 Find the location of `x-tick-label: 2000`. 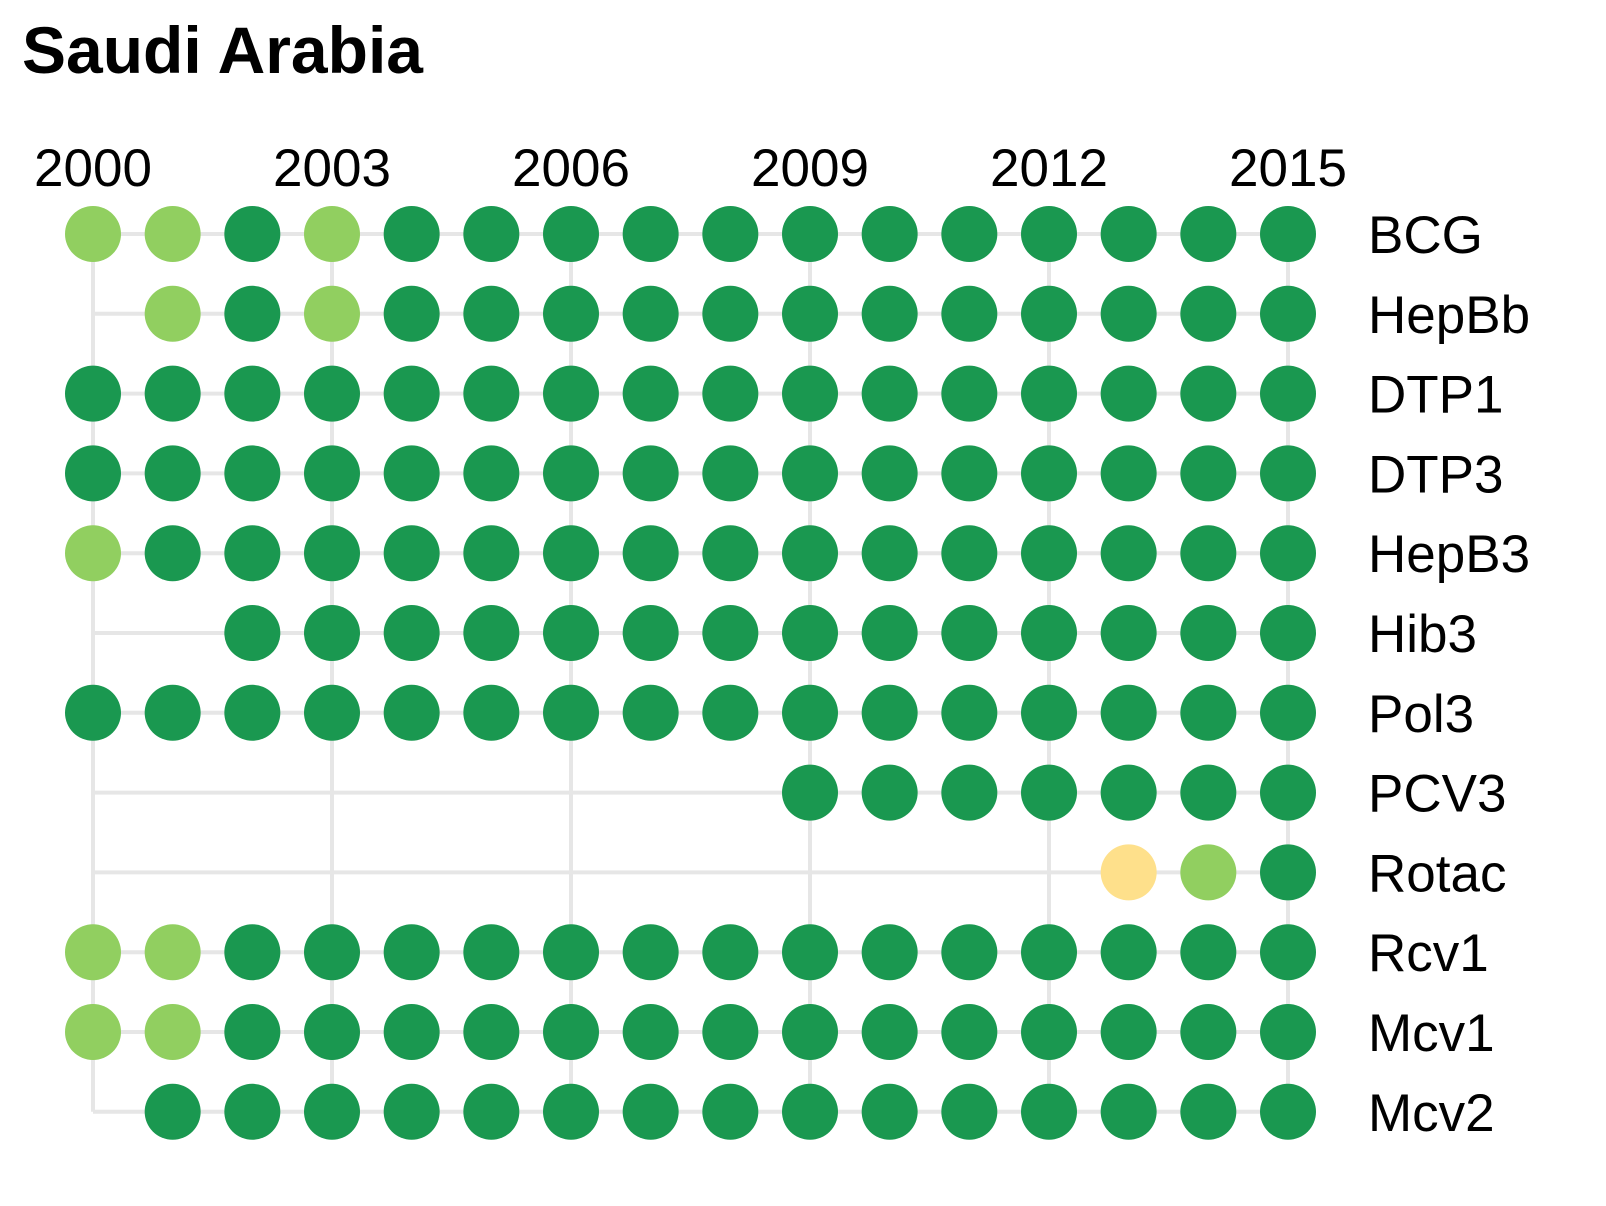

x-tick-label: 2000 is located at coordinates (93, 168).